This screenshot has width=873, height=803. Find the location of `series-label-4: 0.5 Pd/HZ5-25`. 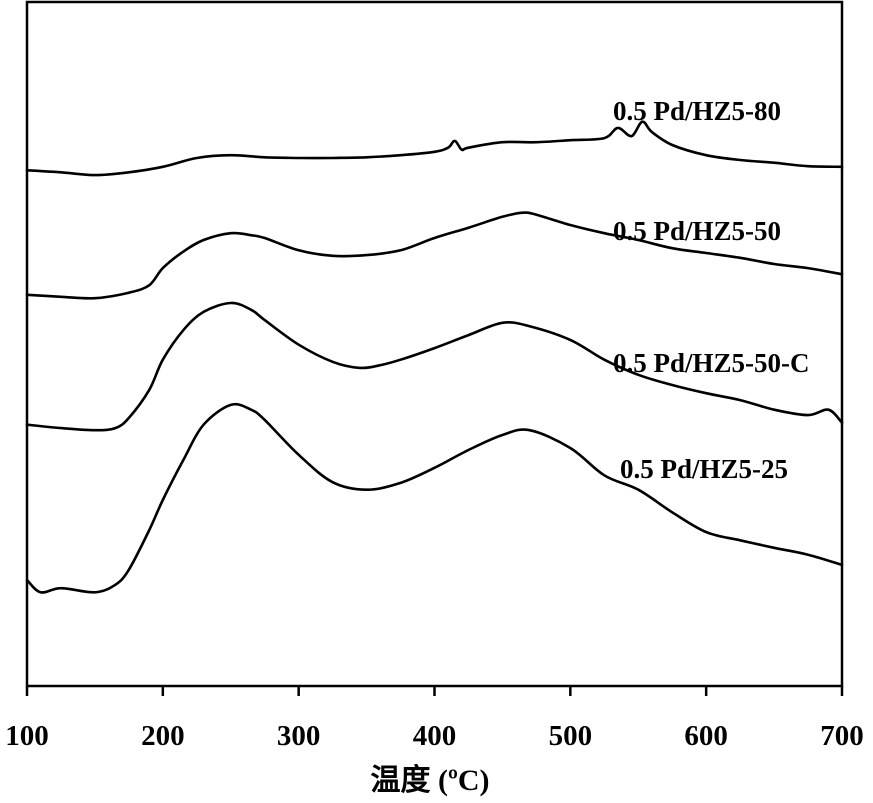

series-label-4: 0.5 Pd/HZ5-25 is located at coordinates (704, 469).